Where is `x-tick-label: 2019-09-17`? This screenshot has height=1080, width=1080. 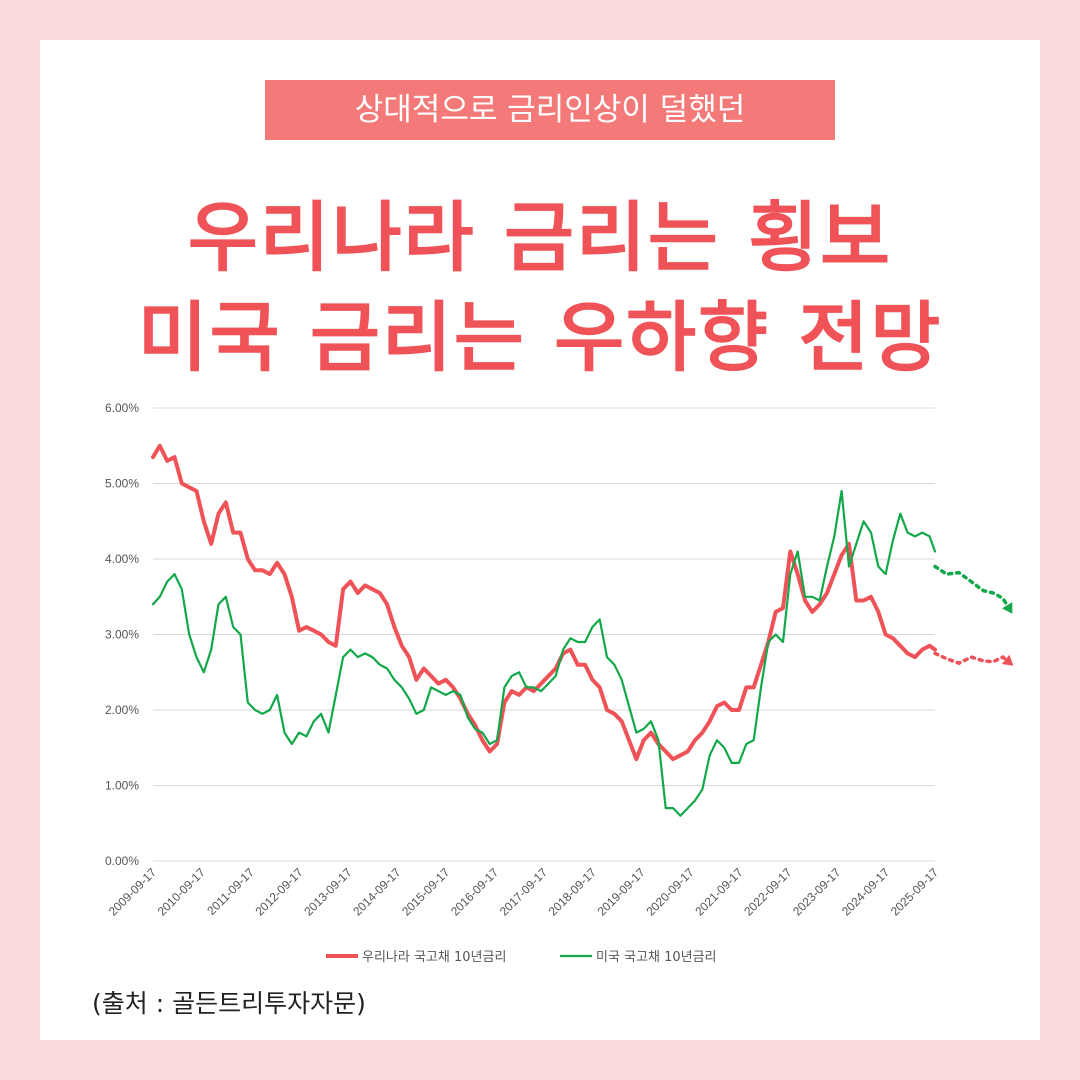
x-tick-label: 2019-09-17 is located at coordinates (622, 892).